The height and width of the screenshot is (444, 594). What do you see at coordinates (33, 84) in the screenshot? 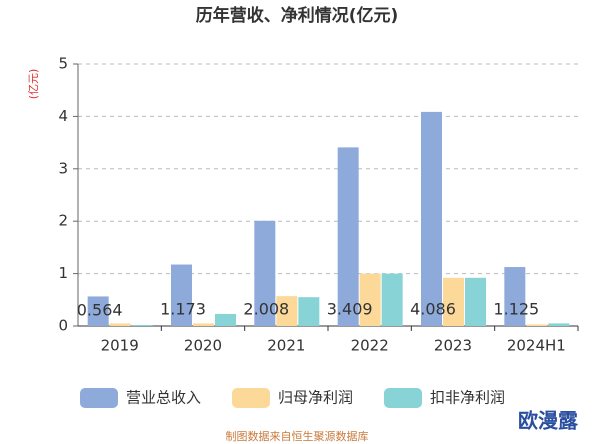
I see `y-axis-label: (亿元)` at bounding box center [33, 84].